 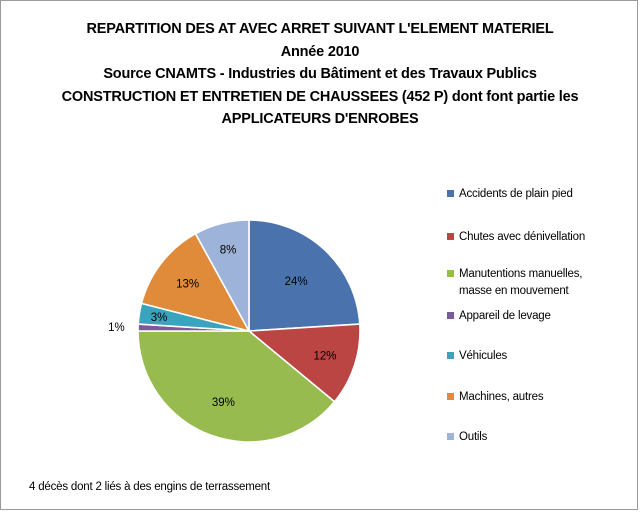 I want to click on legend-item: Accidents de plain pied, so click(x=538, y=194).